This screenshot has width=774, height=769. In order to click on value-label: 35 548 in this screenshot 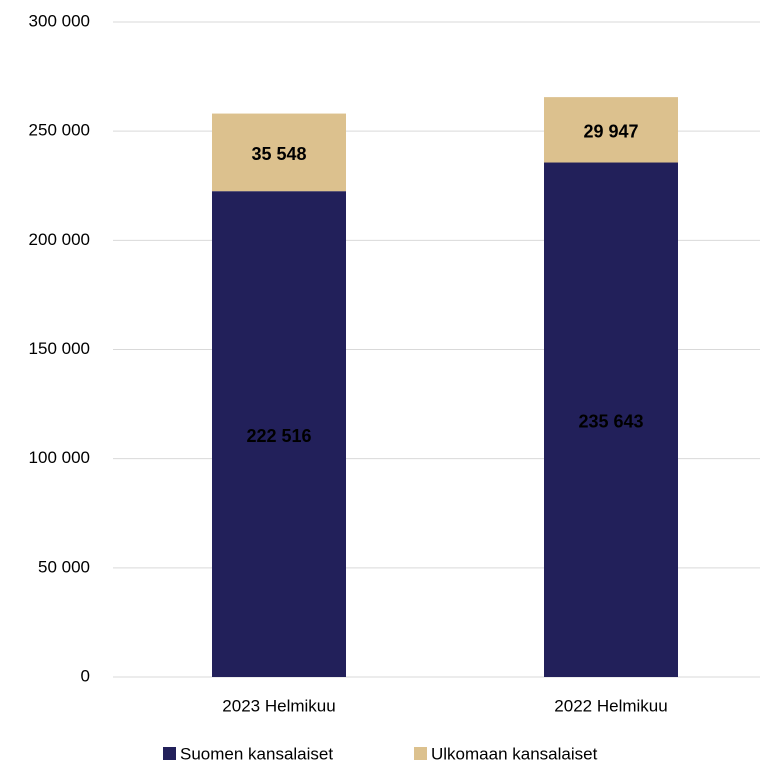, I will do `click(278, 154)`.